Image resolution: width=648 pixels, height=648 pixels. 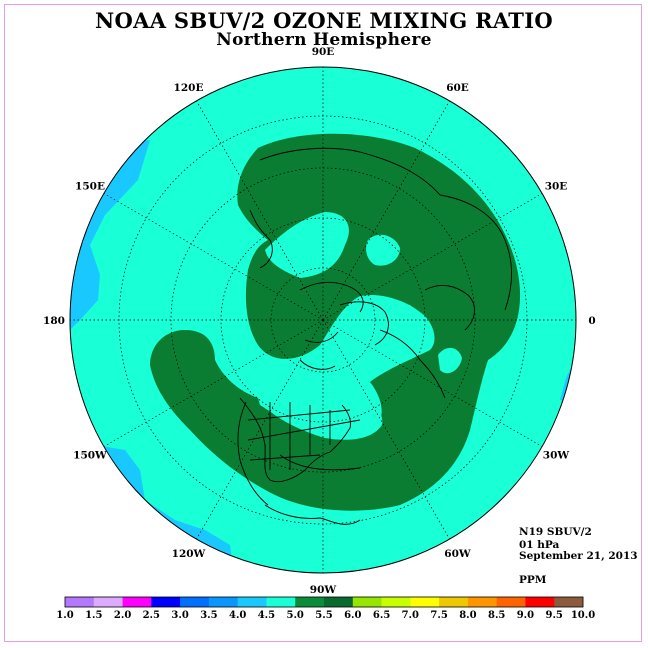 What do you see at coordinates (323, 52) in the screenshot?
I see `longitude-label: 90E` at bounding box center [323, 52].